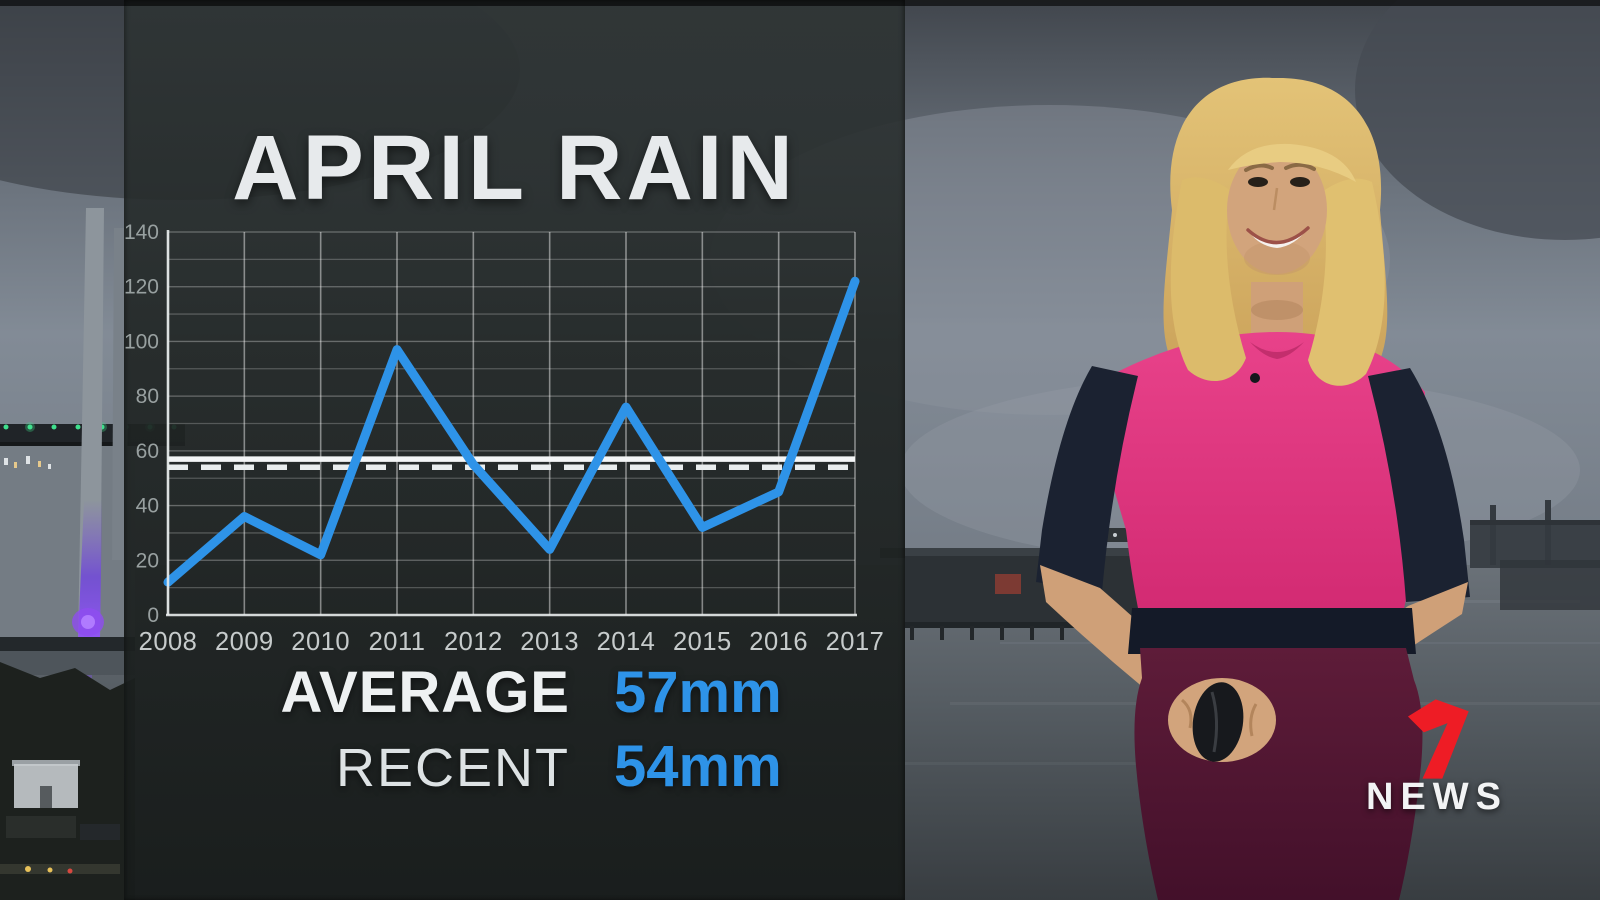 This screenshot has height=900, width=1600. Describe the element at coordinates (397, 642) in the screenshot. I see `x-tick-label: 2011` at that location.